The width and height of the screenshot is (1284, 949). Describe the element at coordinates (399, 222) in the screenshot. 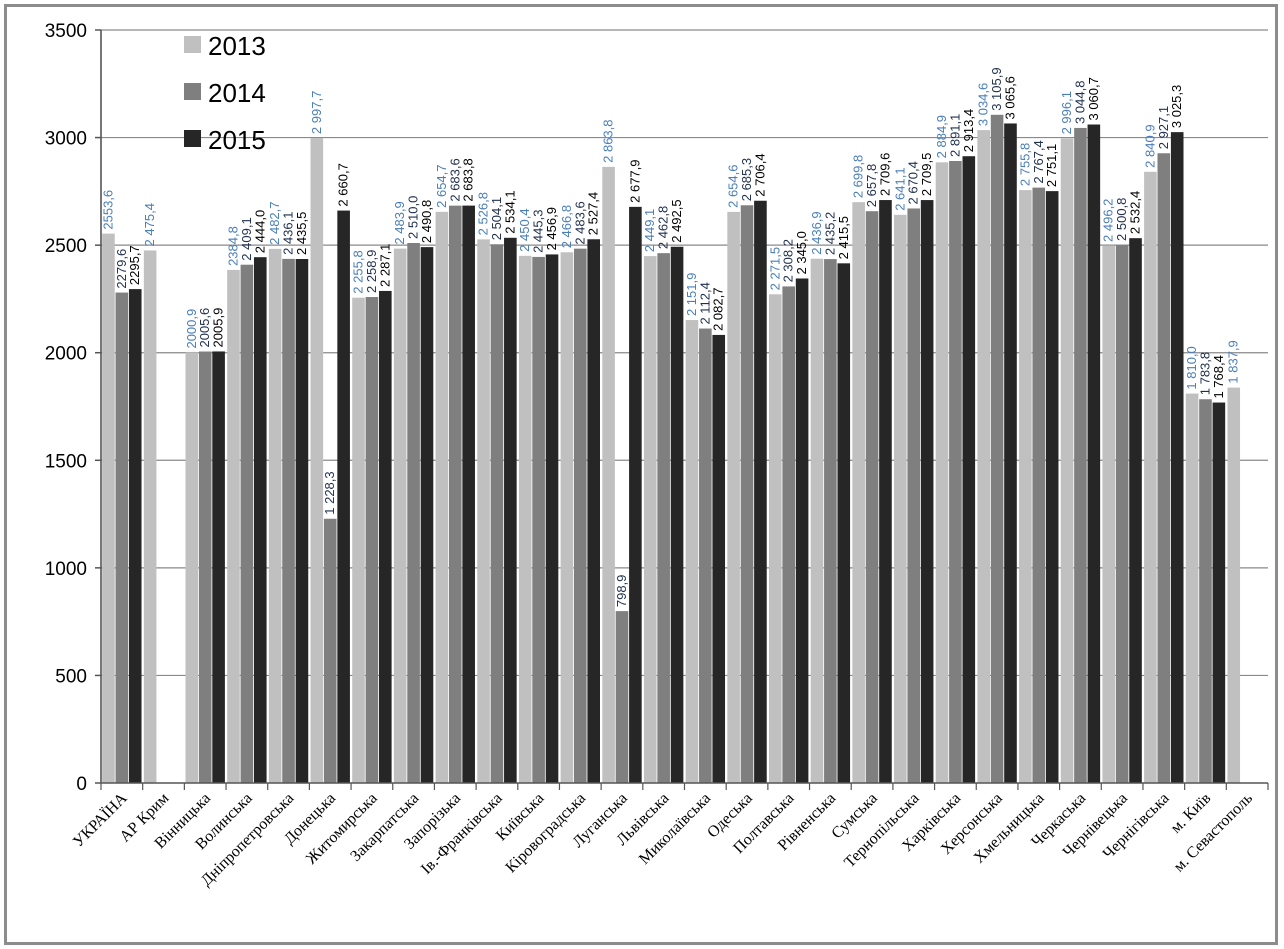

I see `data-label: 2 483,9` at that location.